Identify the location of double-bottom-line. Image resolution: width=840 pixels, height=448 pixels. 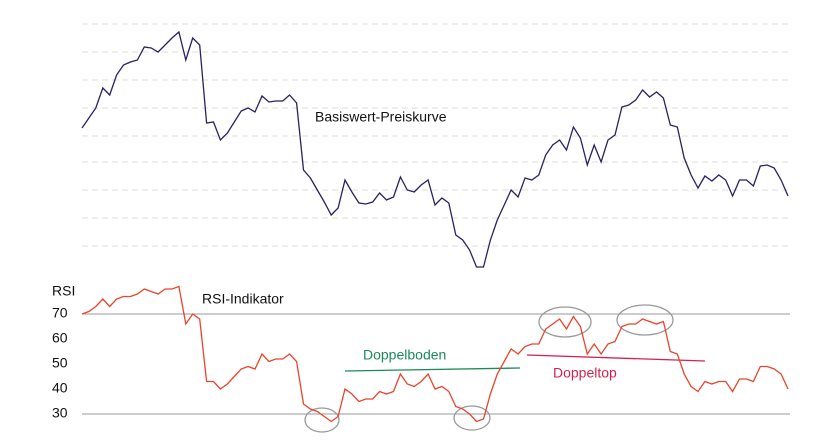
(432, 369).